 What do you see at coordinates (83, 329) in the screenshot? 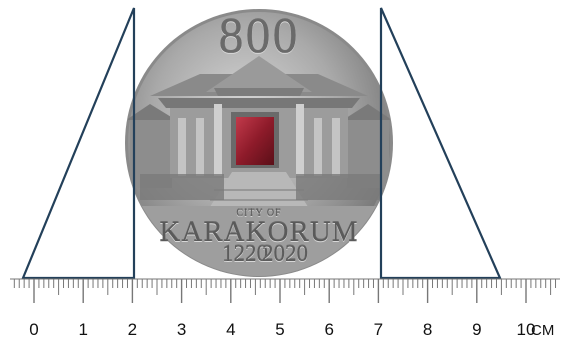
I see `ruler-label: 1` at bounding box center [83, 329].